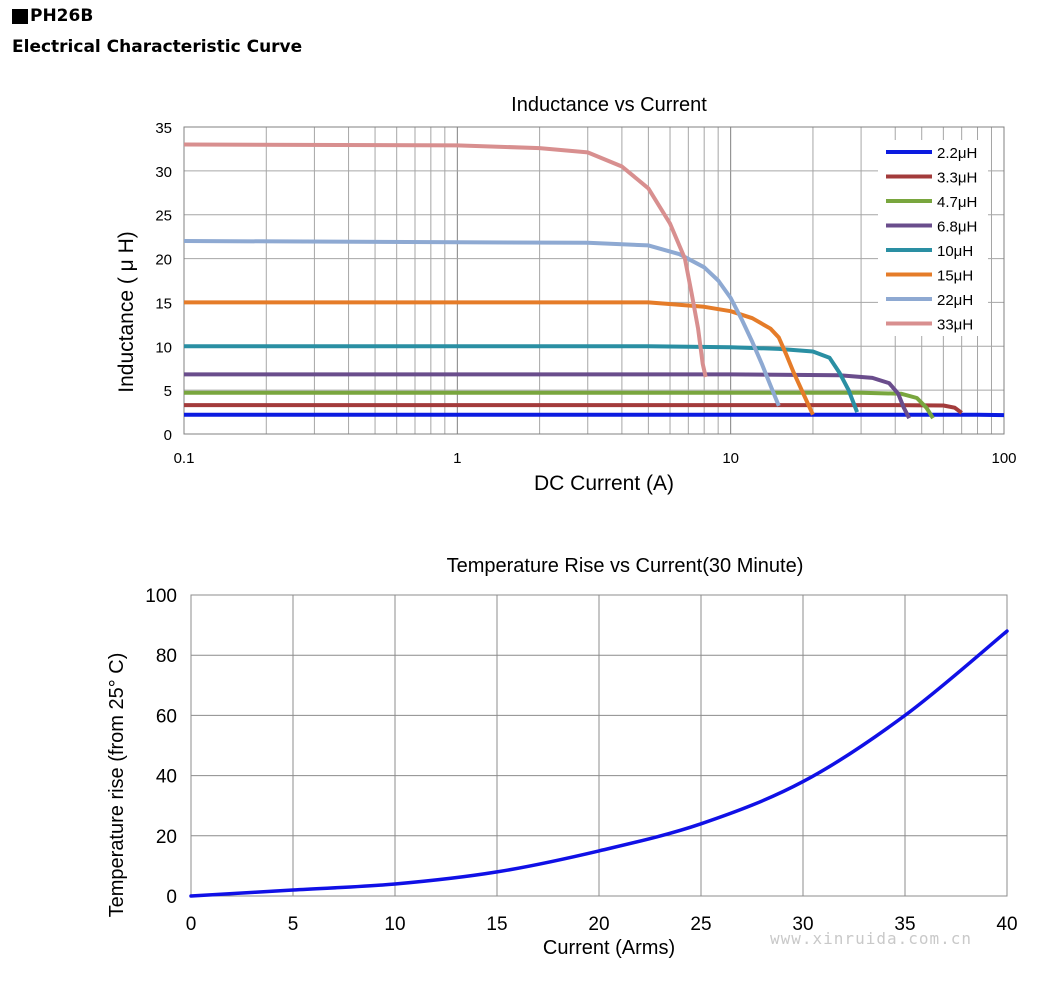 This screenshot has height=985, width=1037. What do you see at coordinates (730, 458) in the screenshot?
I see `inductance-x-tick-label: 10` at bounding box center [730, 458].